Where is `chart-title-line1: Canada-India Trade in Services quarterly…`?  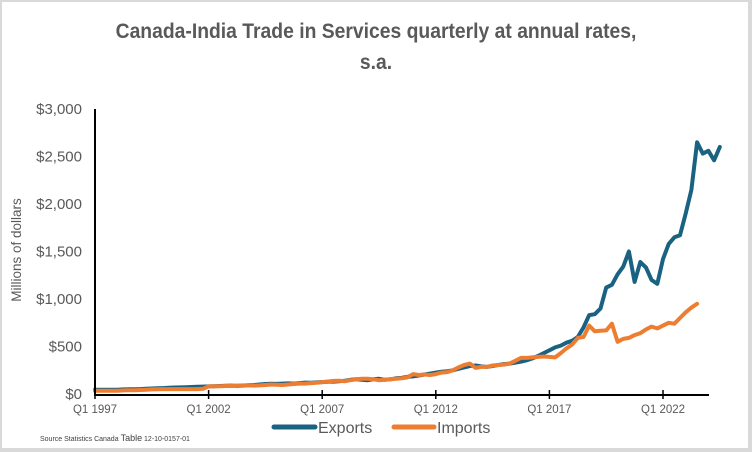 chart-title-line1: Canada-India Trade in Services quarterly… is located at coordinates (376, 31).